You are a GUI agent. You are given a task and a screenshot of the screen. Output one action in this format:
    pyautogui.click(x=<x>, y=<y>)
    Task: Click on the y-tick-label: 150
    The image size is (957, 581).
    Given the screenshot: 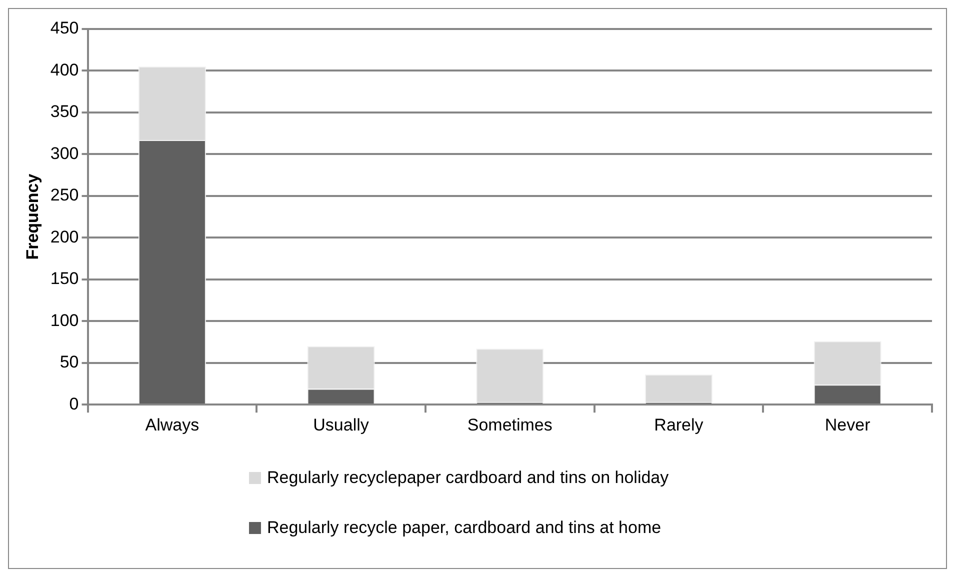 What is the action you would take?
    pyautogui.click(x=64, y=278)
    